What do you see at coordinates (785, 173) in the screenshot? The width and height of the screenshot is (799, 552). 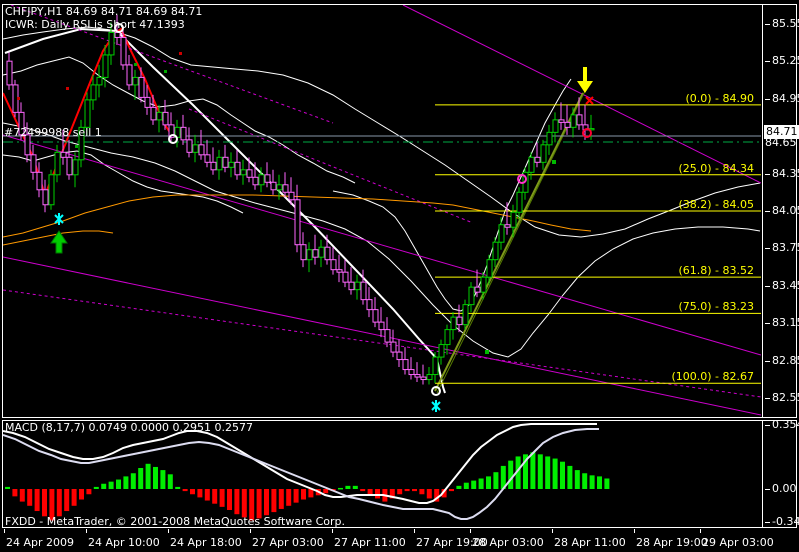 I see `price-axis-label: 84.35` at bounding box center [785, 173].